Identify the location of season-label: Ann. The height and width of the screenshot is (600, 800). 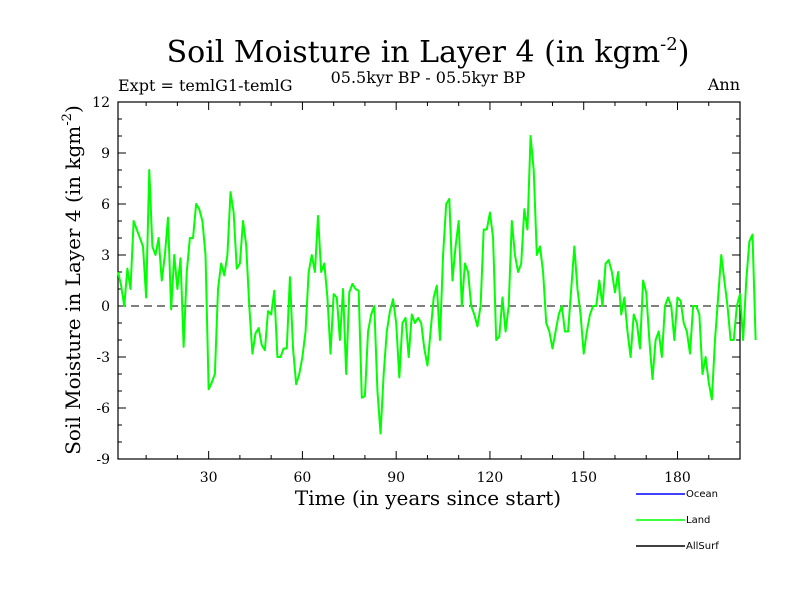
(723, 84).